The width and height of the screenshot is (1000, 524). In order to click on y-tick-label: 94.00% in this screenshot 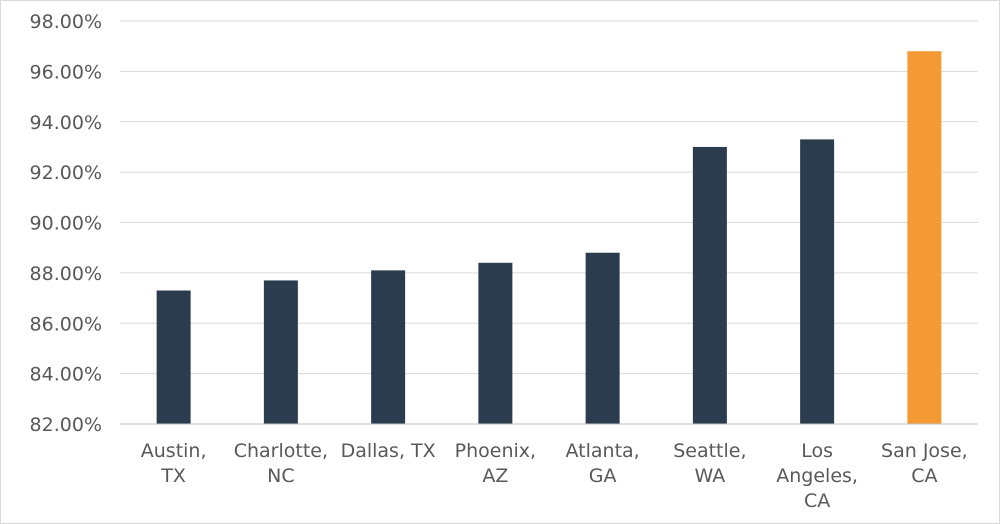, I will do `click(66, 123)`.